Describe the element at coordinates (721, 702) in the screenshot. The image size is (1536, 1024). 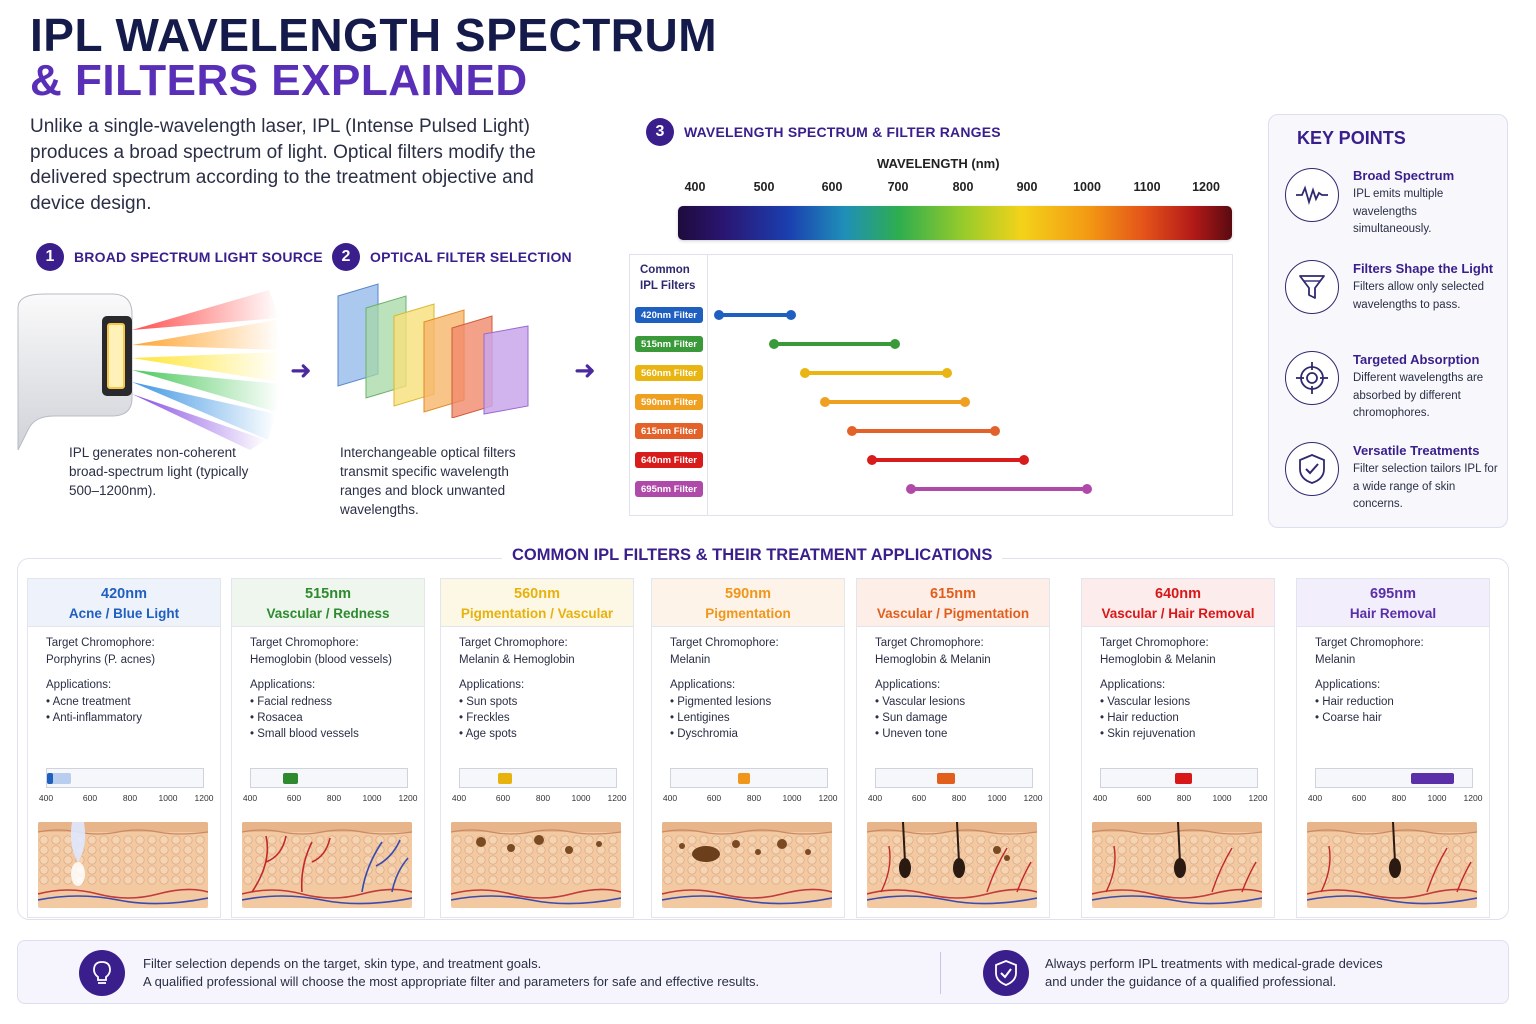
I see `application-item: • Pigmented lesions` at that location.